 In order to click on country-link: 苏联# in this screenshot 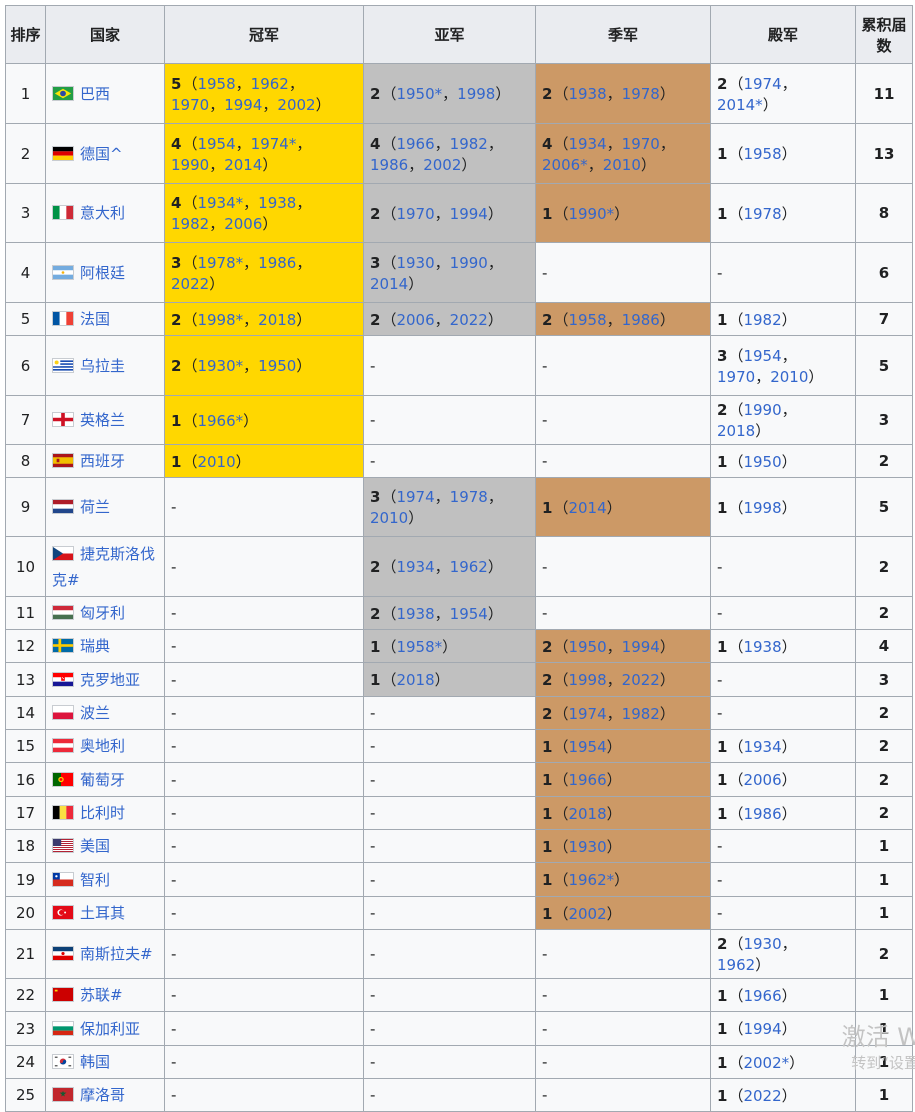, I will do `click(101, 995)`.